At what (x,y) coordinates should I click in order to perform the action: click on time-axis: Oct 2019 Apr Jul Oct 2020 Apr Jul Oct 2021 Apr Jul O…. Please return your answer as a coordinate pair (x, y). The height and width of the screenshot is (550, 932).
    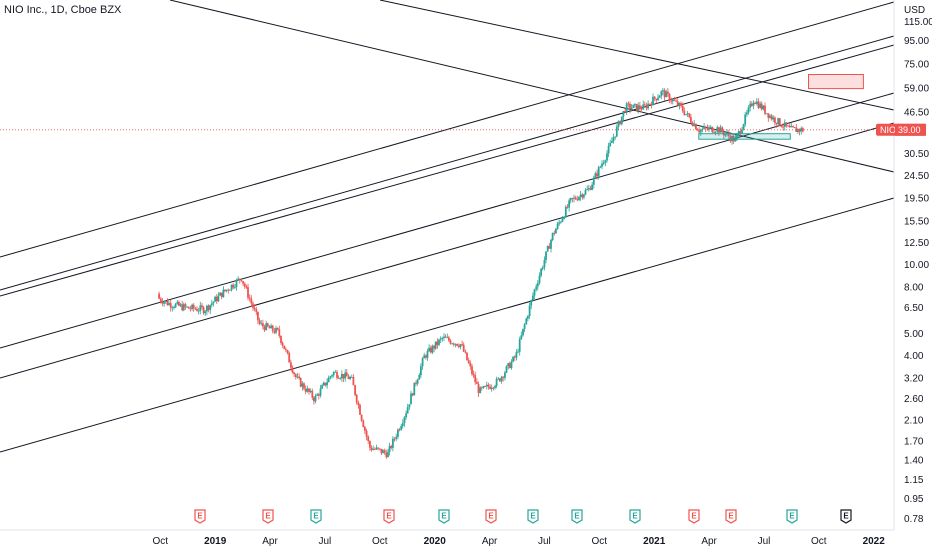
    Looking at the image, I should click on (519, 541).